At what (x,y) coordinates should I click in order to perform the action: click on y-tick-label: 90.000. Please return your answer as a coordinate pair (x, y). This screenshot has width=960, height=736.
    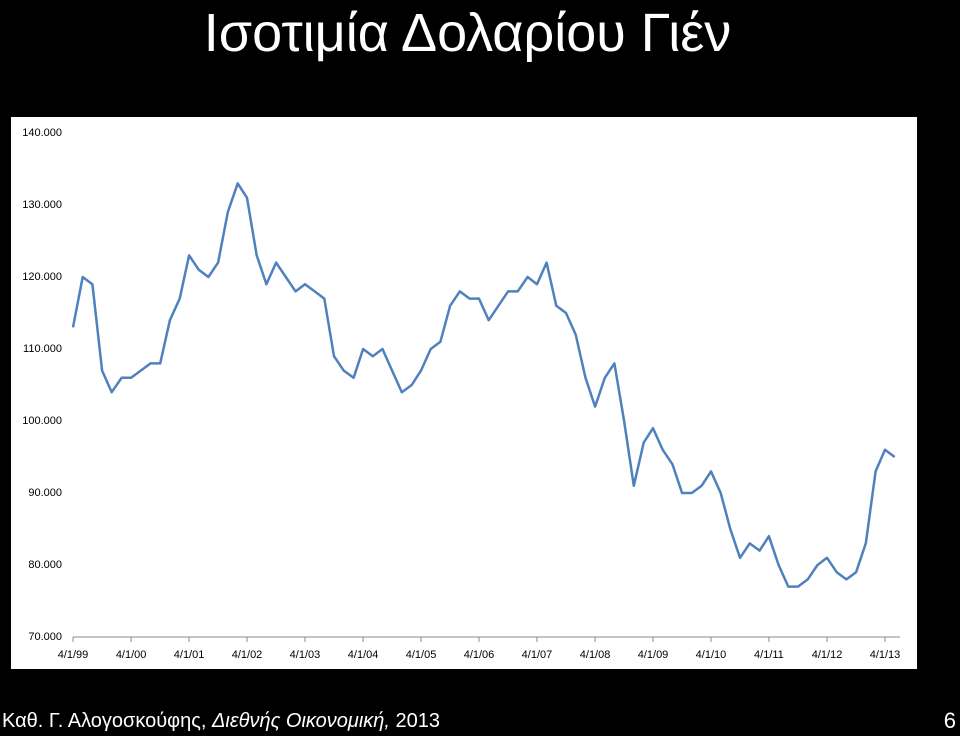
    Looking at the image, I should click on (45, 493).